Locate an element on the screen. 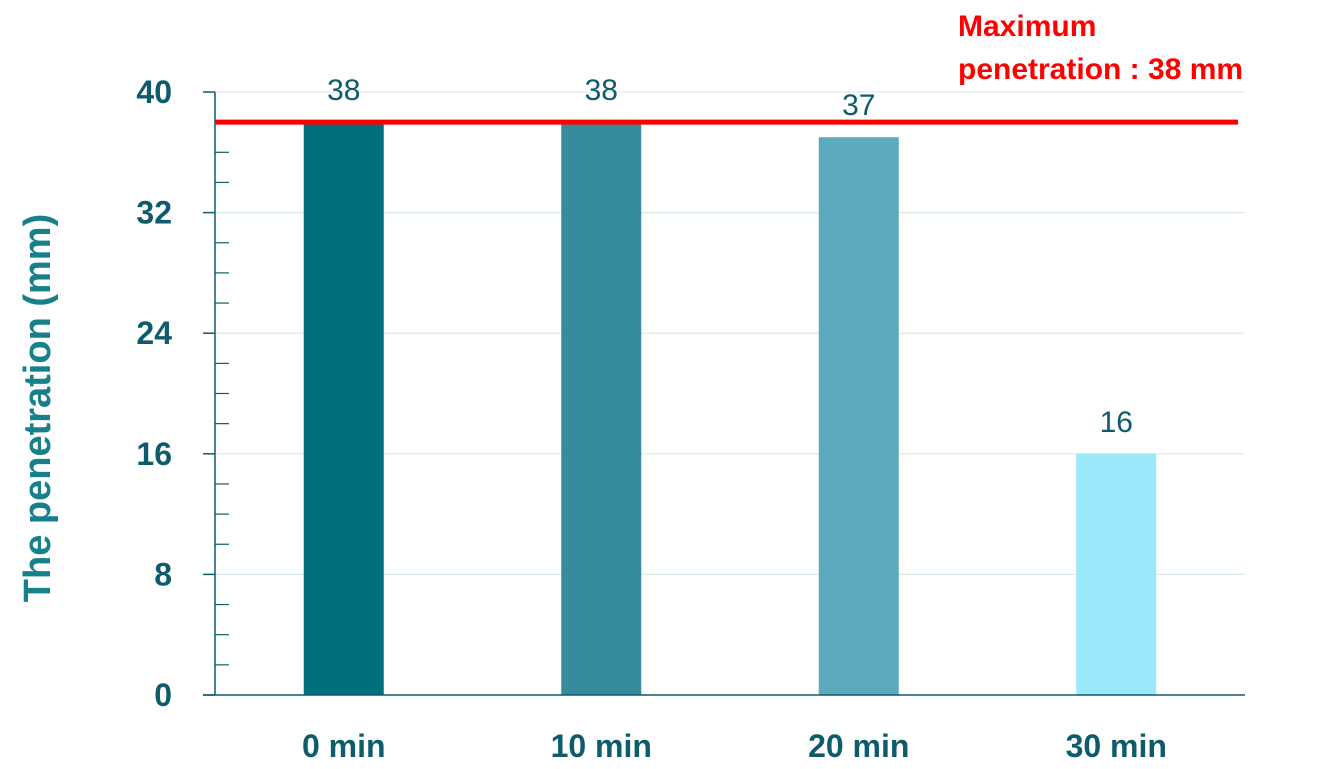 The image size is (1332, 769). y-tick-label: 40 is located at coordinates (154, 92).